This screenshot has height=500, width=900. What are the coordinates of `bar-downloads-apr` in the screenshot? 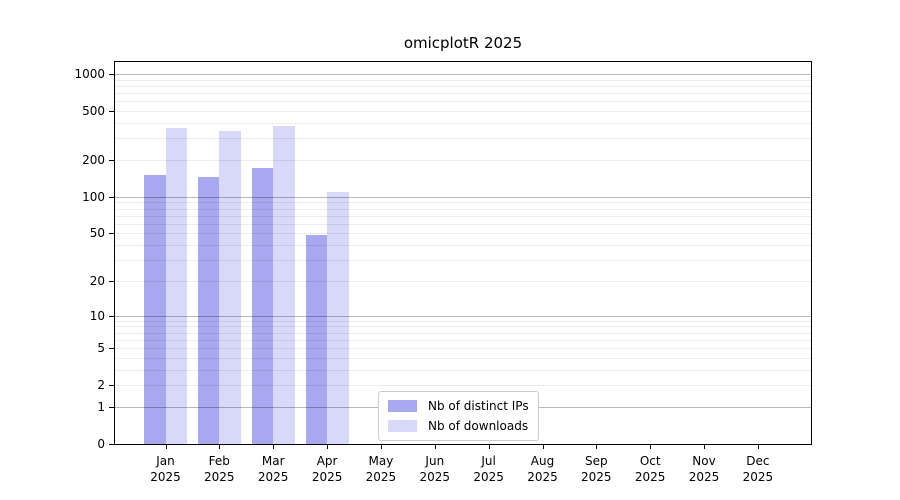 It's located at (338, 317).